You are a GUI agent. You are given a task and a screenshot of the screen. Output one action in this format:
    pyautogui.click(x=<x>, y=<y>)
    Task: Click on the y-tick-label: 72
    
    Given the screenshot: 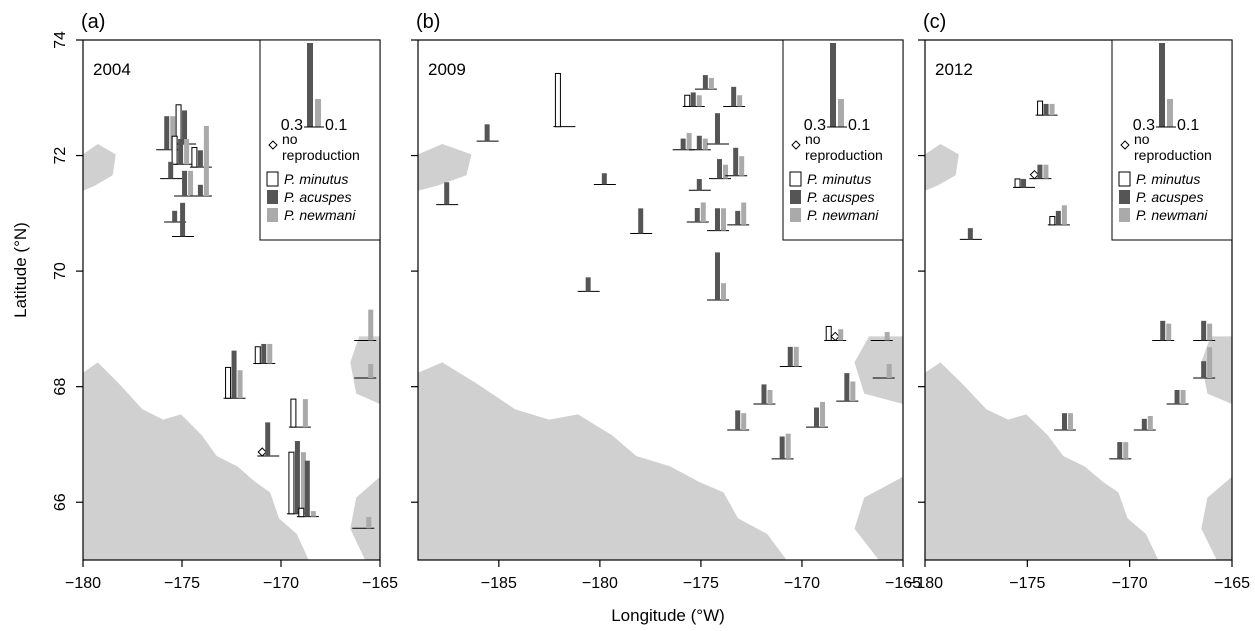 What is the action you would take?
    pyautogui.click(x=60, y=156)
    